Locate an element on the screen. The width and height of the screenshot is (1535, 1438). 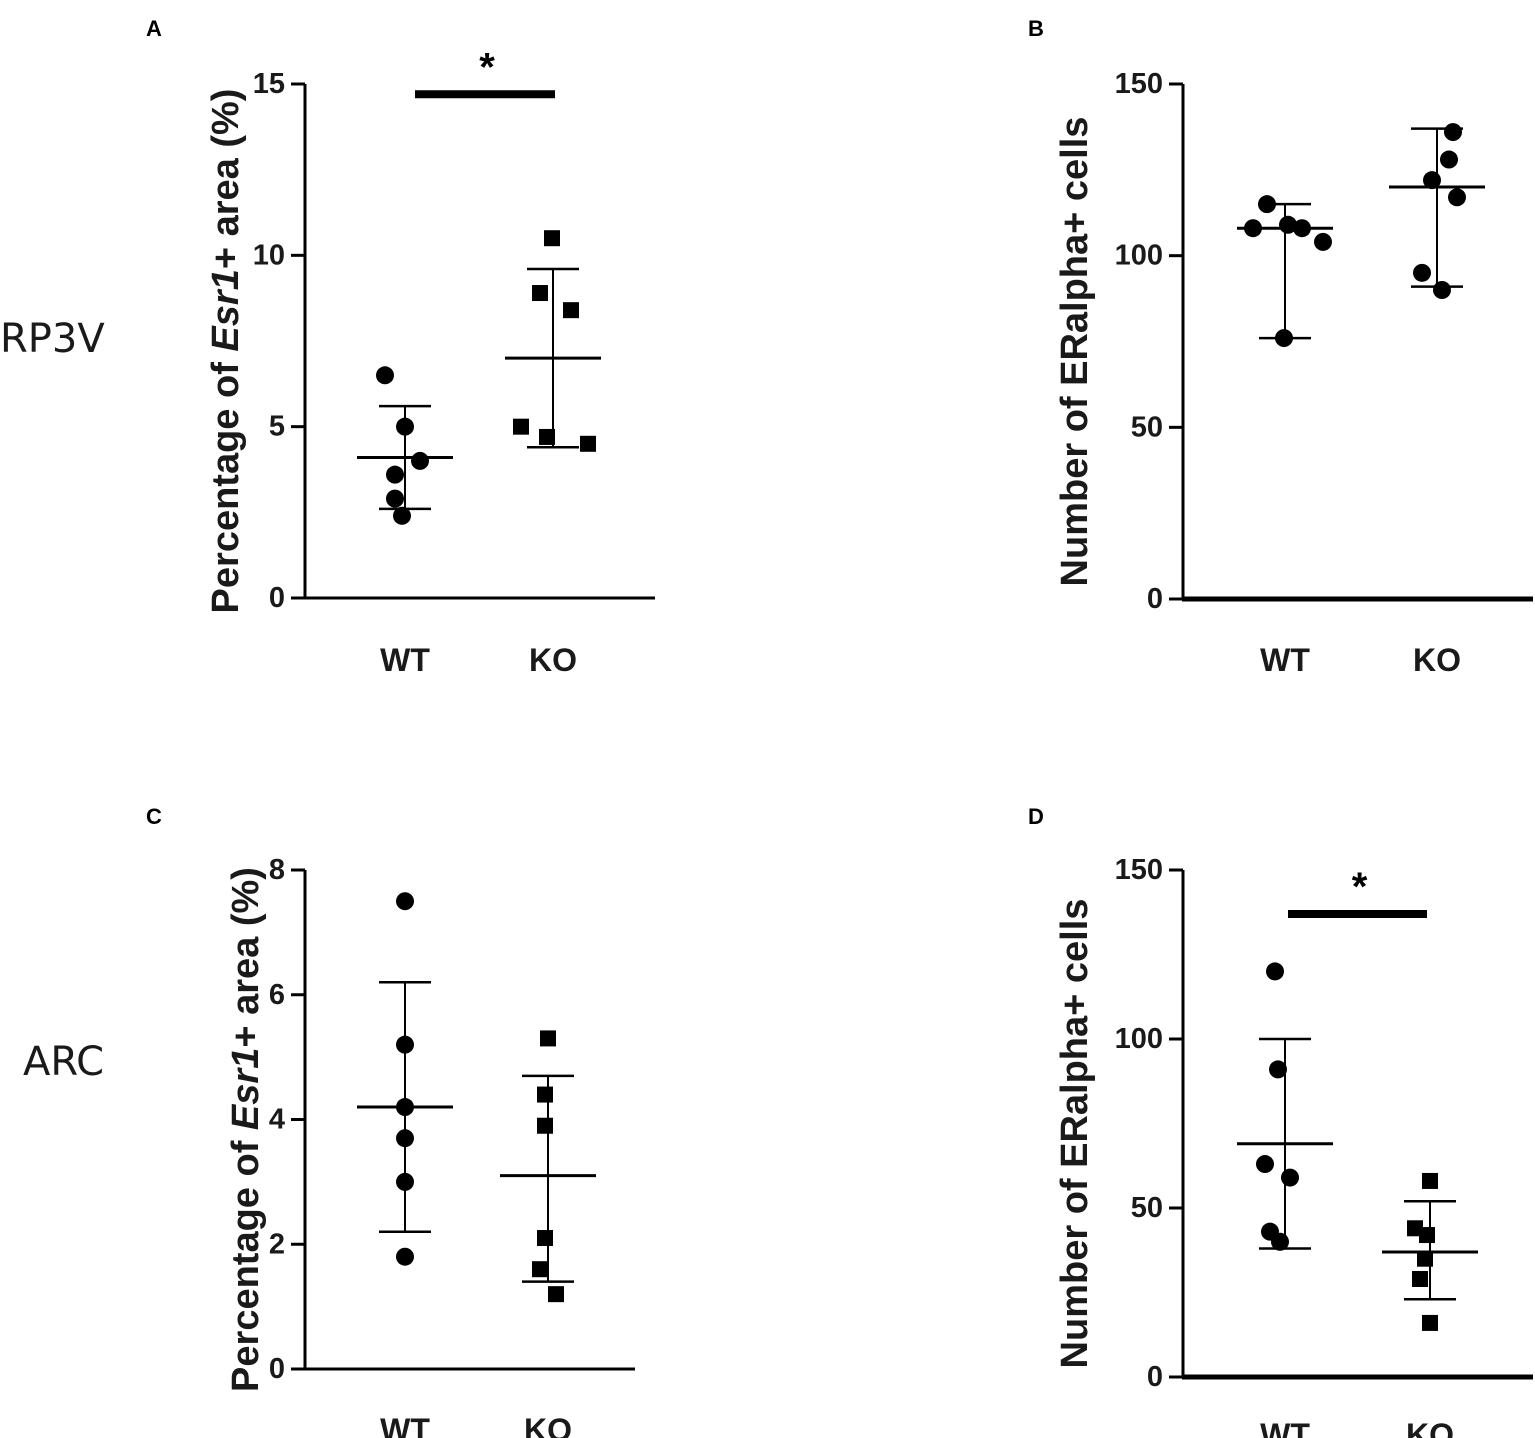
panel-letter: A is located at coordinates (154, 28).